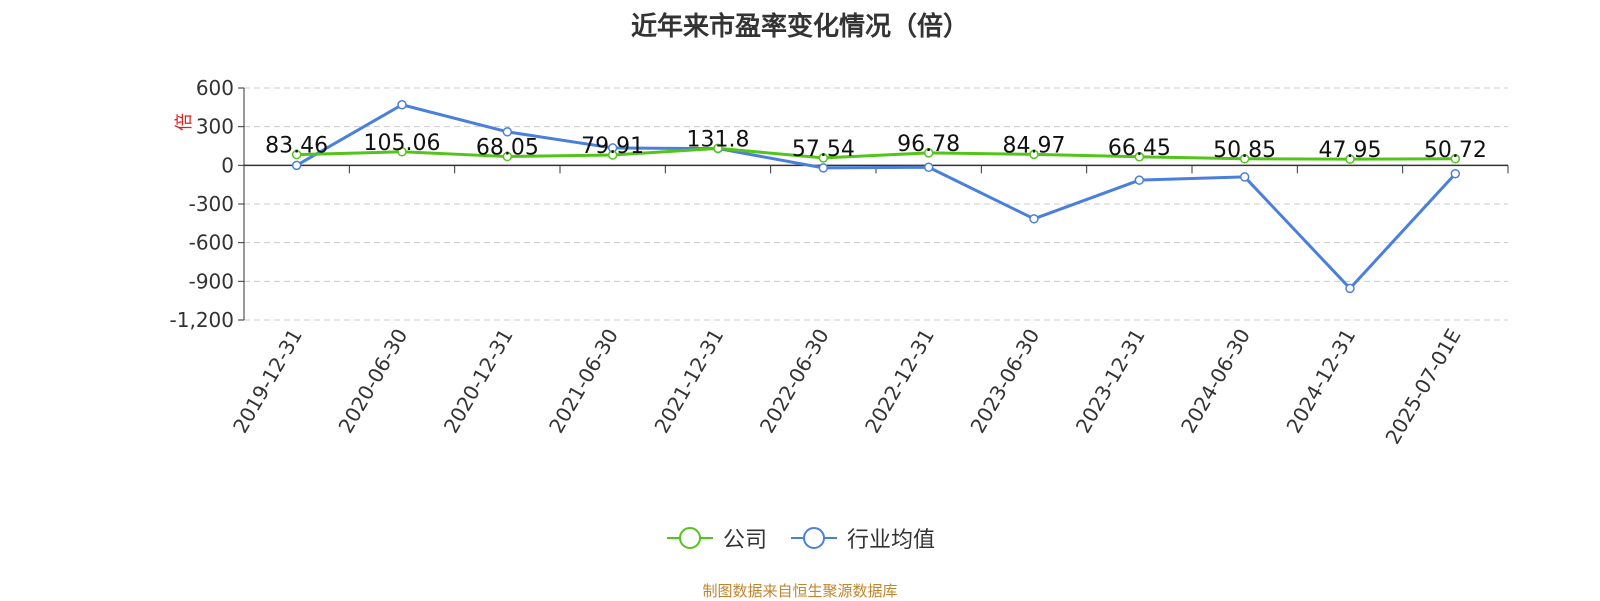 This screenshot has width=1600, height=601. I want to click on data-source-note: 制图数据来自恒生聚源数据库, so click(800, 591).